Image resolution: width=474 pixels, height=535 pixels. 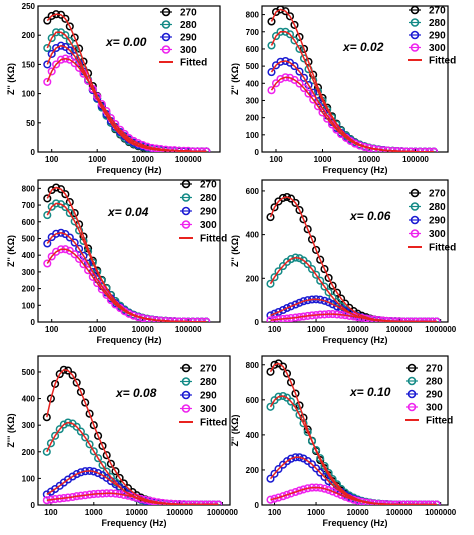 What do you see at coordinates (399, 329) in the screenshot?
I see `x-tick-label: 100000` at bounding box center [399, 329].